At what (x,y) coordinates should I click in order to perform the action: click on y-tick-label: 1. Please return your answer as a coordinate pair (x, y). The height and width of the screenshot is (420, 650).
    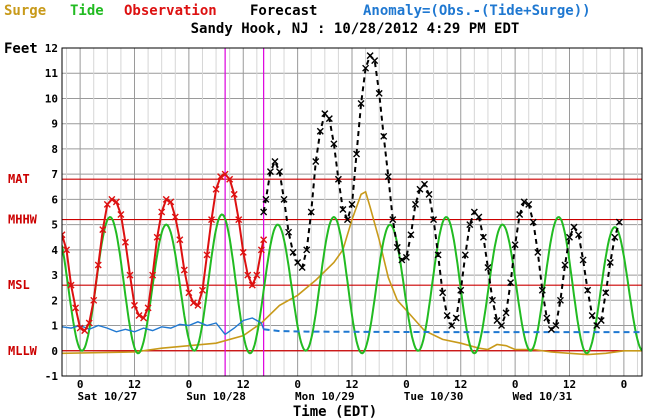
    Looking at the image, I should click on (54, 326).